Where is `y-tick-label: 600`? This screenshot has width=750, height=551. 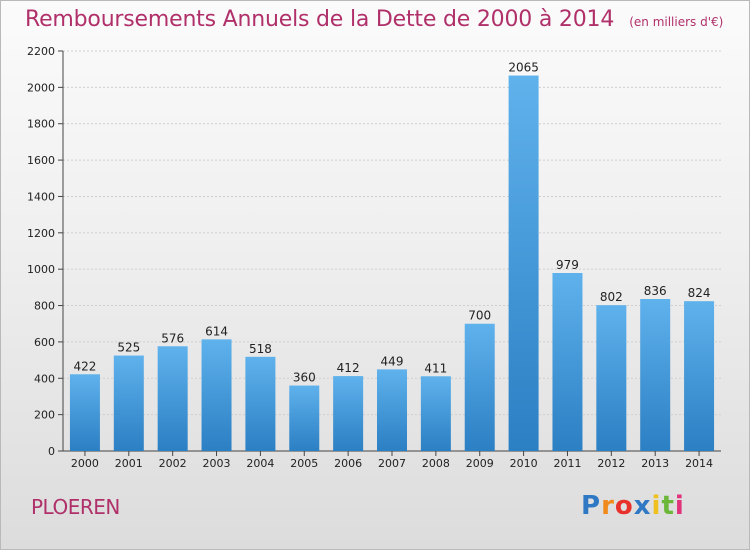
y-tick-label: 600 is located at coordinates (44, 342).